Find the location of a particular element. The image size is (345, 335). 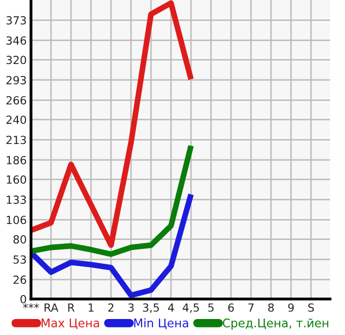

x-tick-label: RA is located at coordinates (51, 308).